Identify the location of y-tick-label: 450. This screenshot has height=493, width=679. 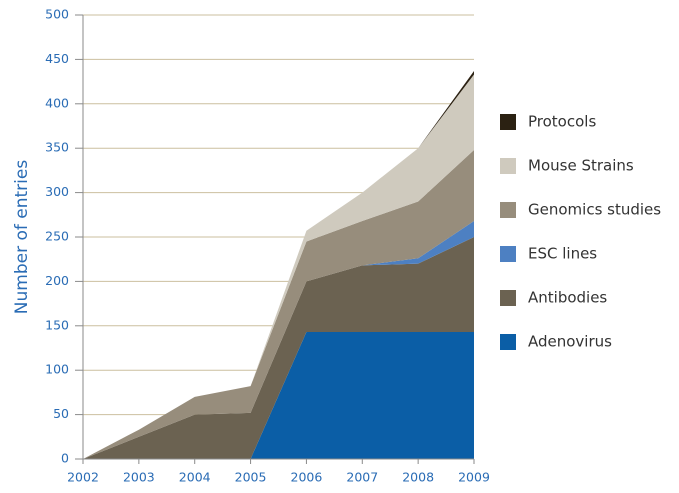
(57, 58).